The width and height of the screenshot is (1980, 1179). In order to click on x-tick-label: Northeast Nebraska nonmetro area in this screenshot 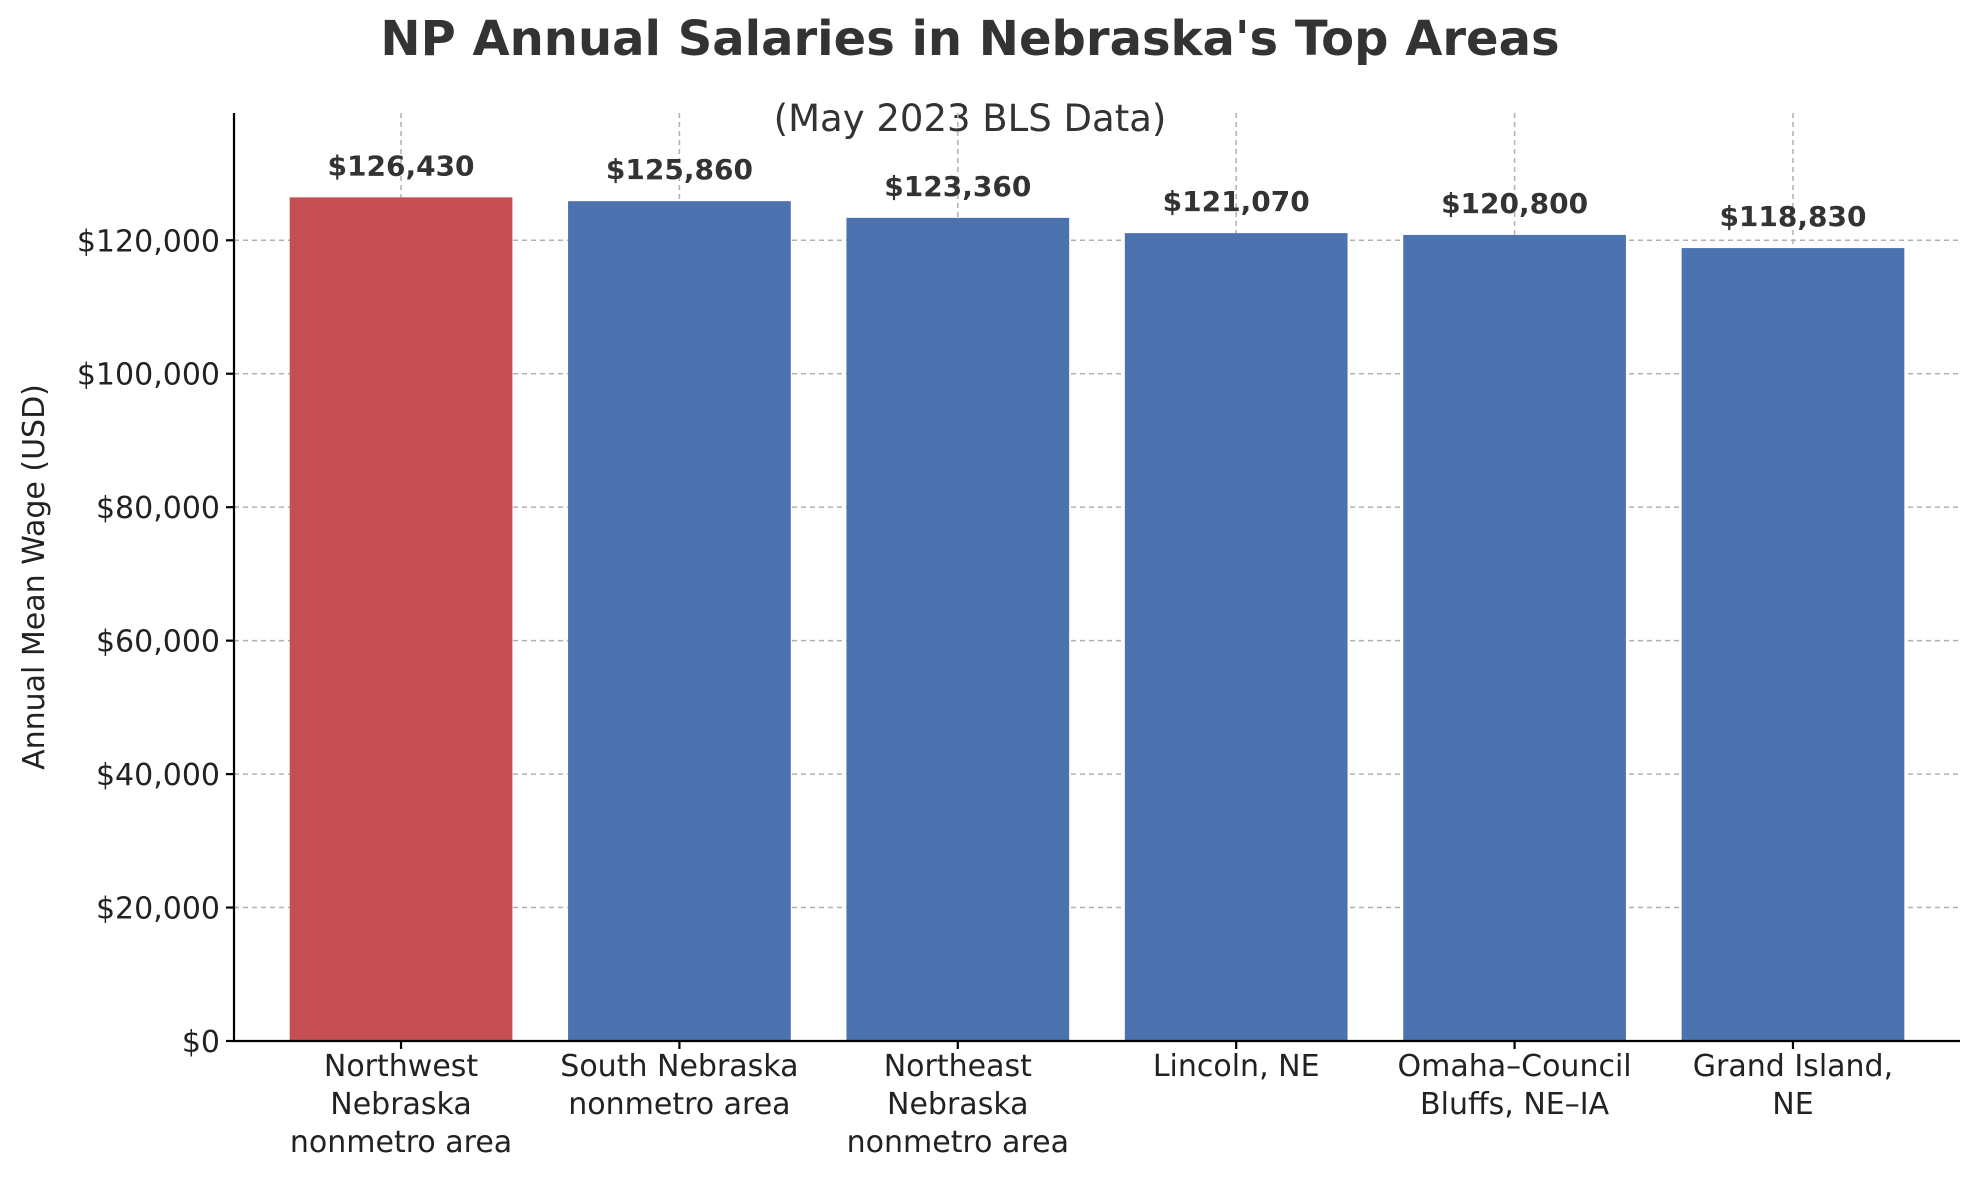, I will do `click(958, 1104)`.